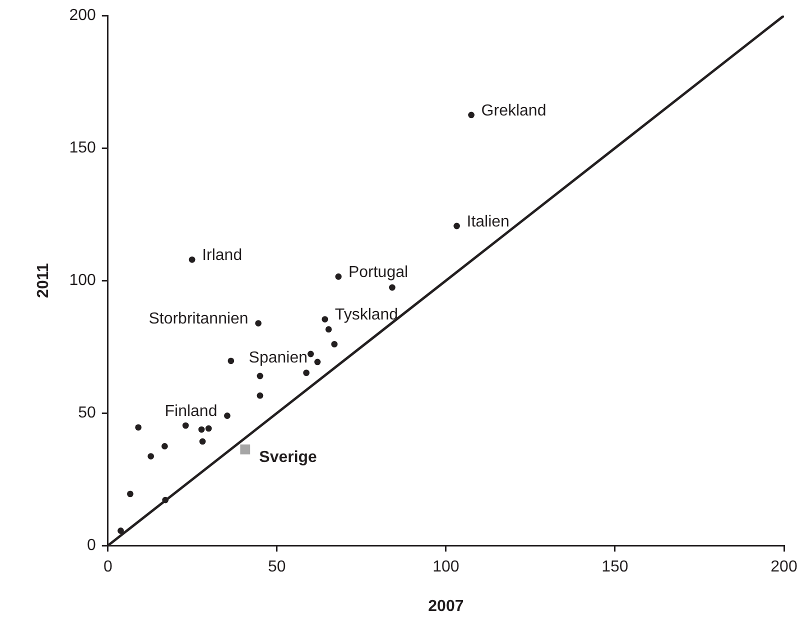 Image resolution: width=804 pixels, height=632 pixels. Describe the element at coordinates (82, 281) in the screenshot. I see `y-tick-label: 100` at that location.